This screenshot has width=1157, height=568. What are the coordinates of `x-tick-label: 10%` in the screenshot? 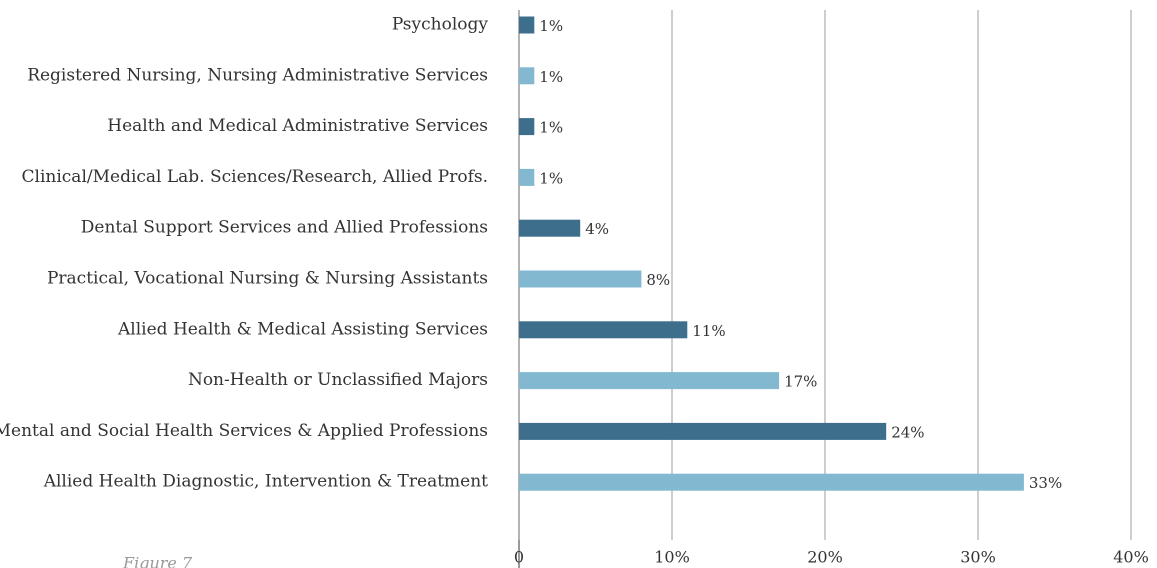 It's located at (672, 557).